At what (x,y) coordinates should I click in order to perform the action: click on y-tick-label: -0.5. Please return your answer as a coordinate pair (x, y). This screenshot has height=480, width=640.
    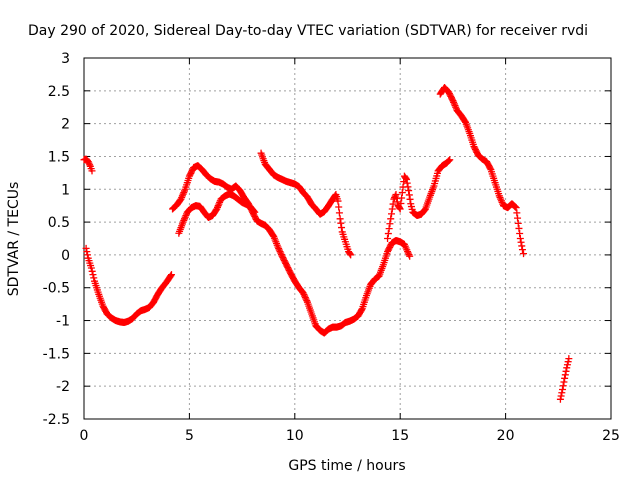
    Looking at the image, I should click on (56, 289).